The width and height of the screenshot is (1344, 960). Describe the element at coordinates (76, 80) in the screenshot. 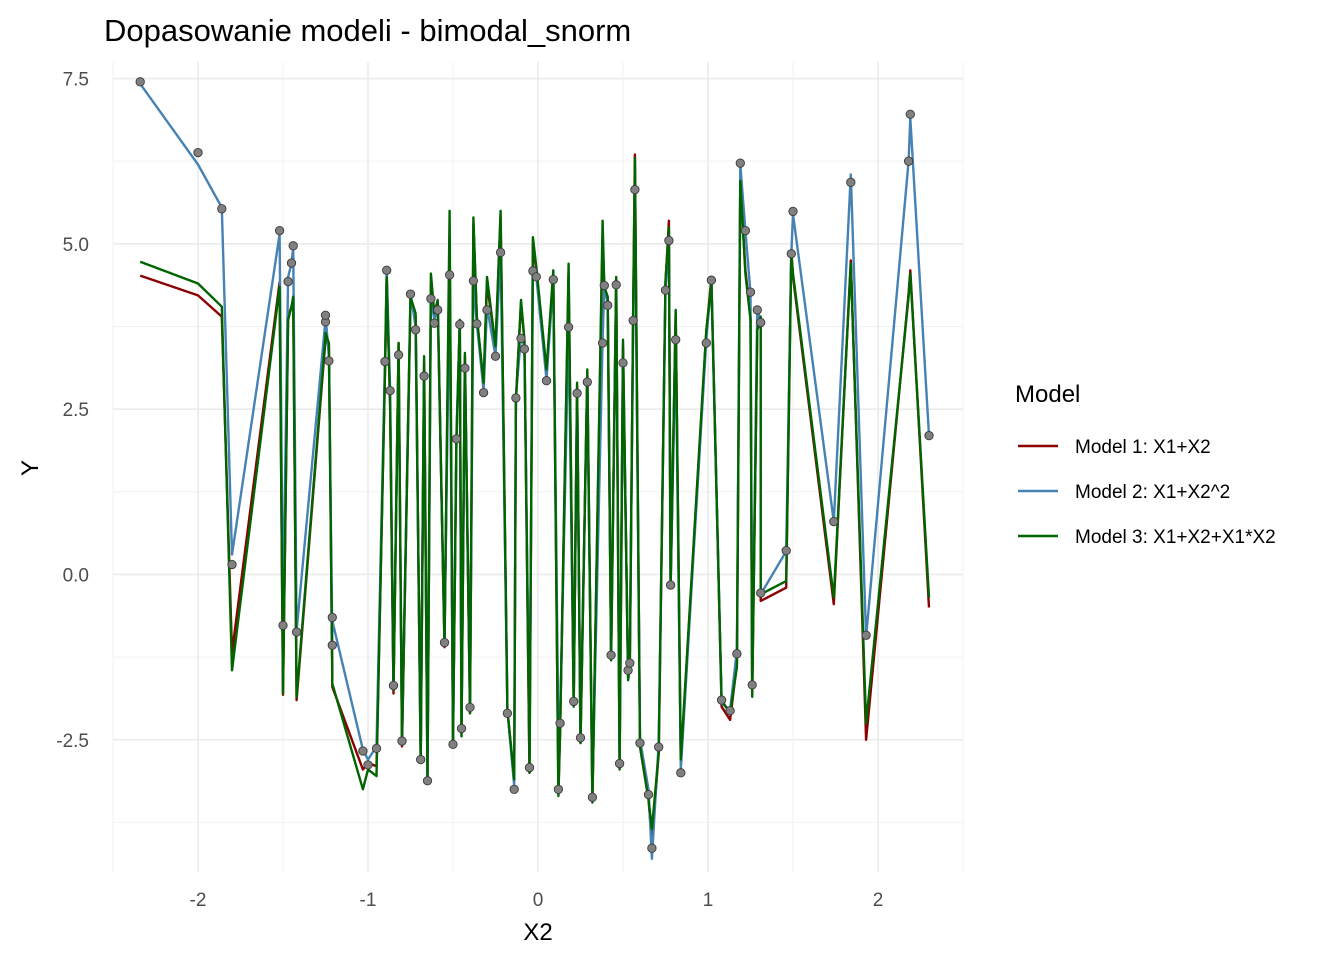

I see `y-tick-label: 7.5` at that location.